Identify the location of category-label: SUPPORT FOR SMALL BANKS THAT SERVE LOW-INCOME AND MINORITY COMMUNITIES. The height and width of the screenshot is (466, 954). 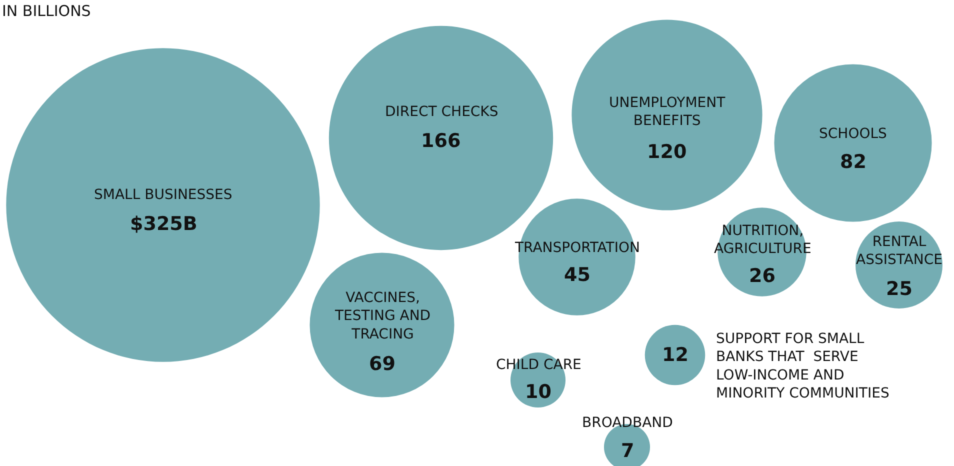
(803, 366).